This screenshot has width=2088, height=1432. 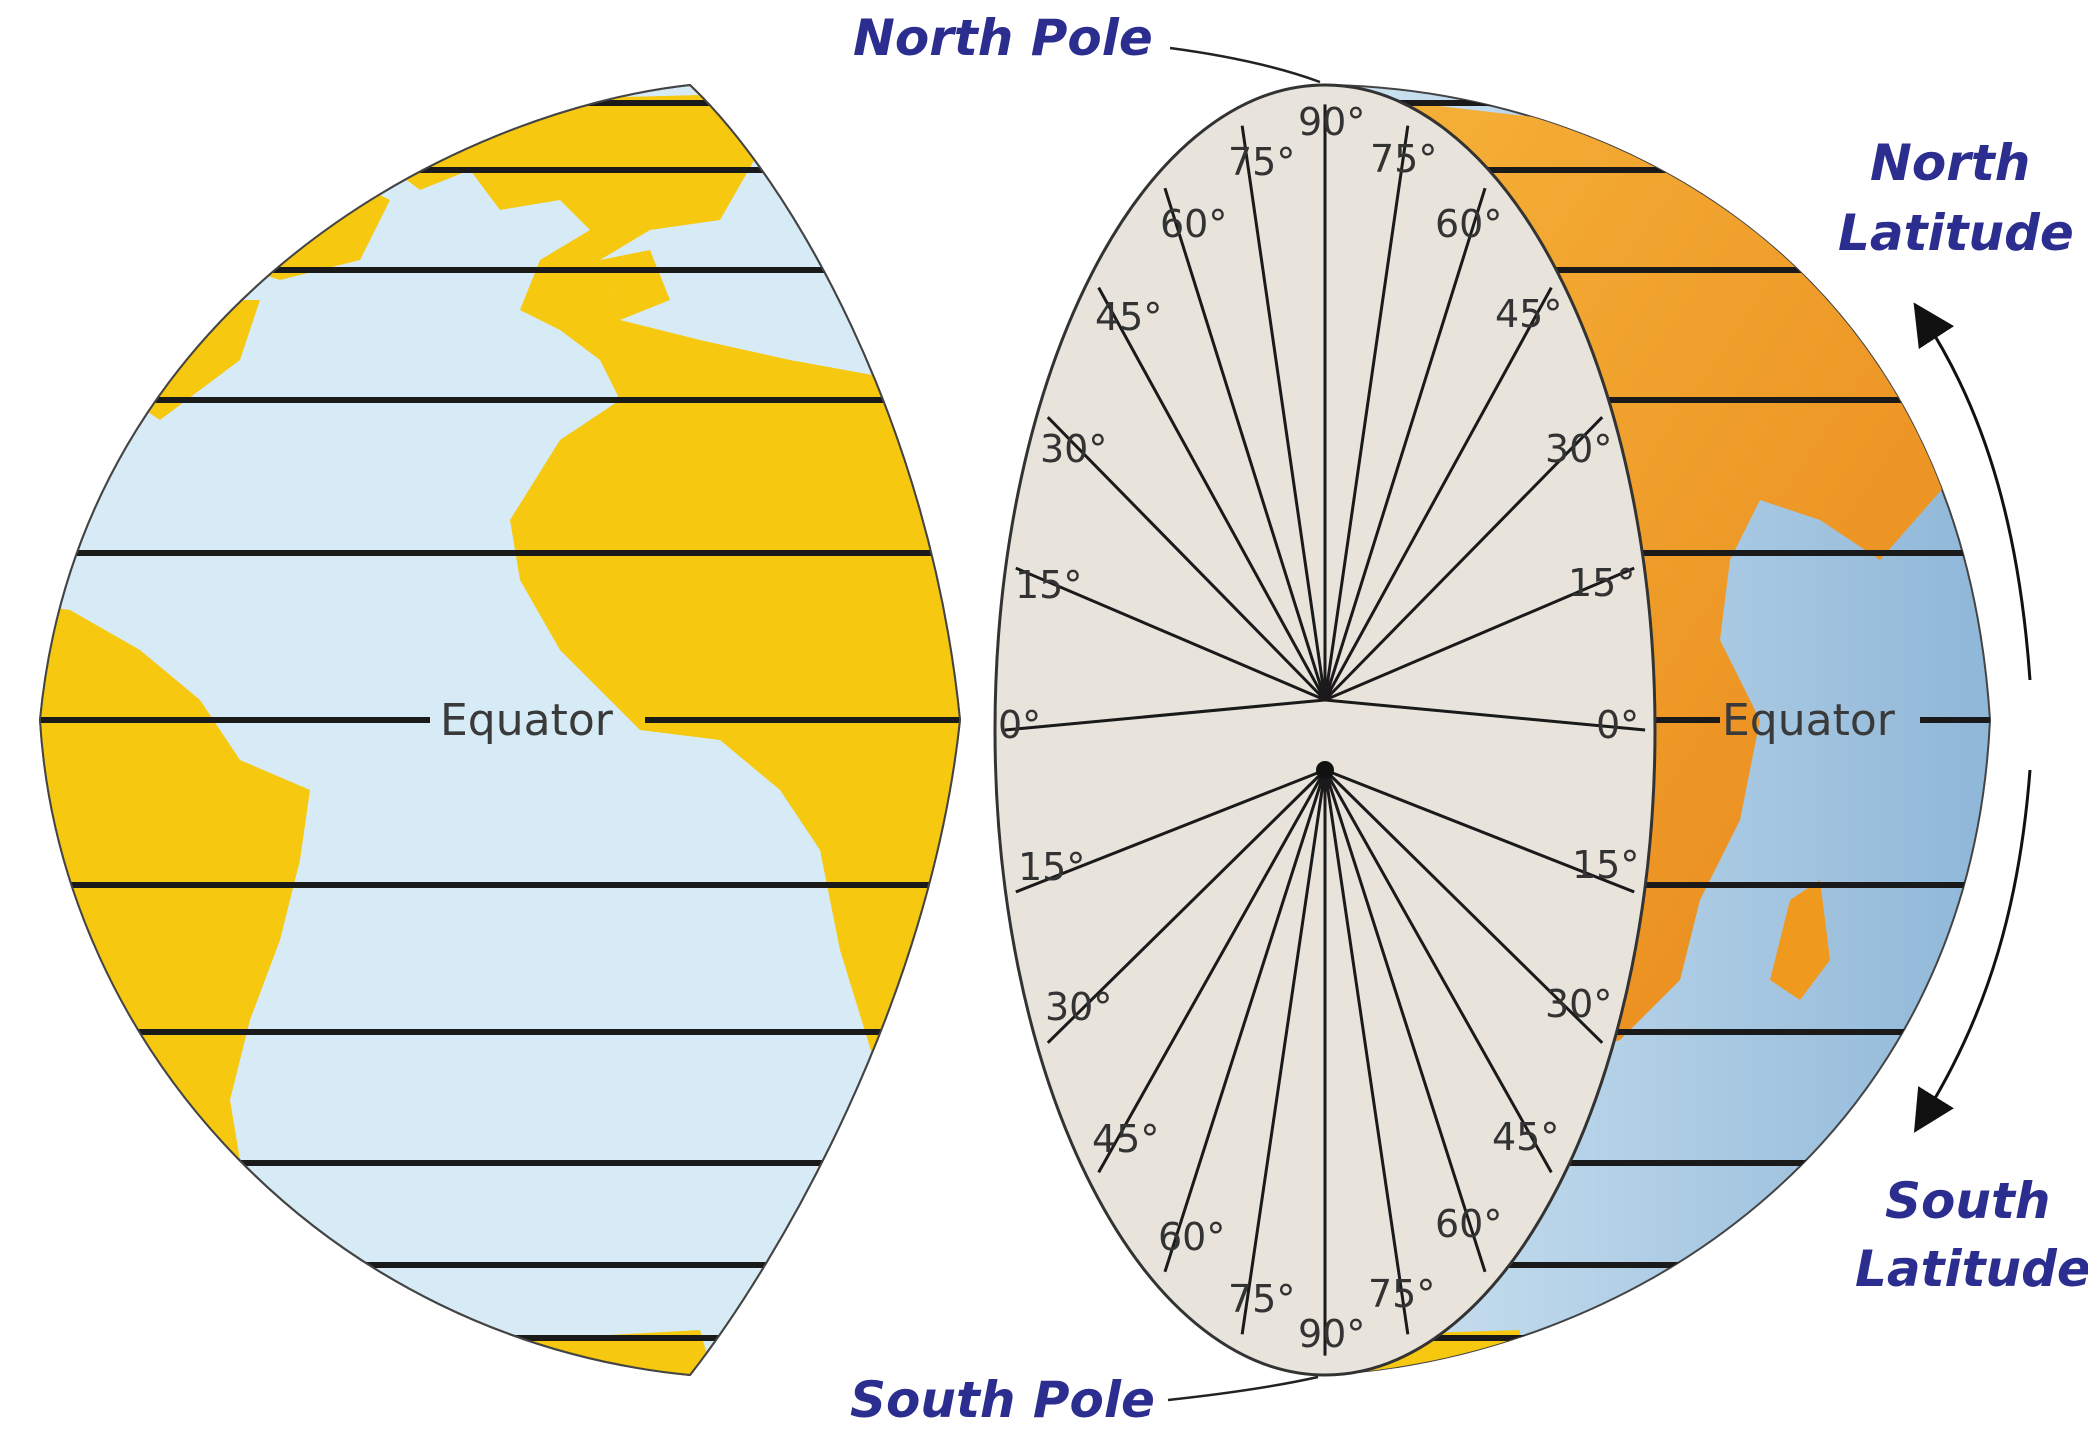 I want to click on south-pole-label: South Pole, so click(x=1002, y=1400).